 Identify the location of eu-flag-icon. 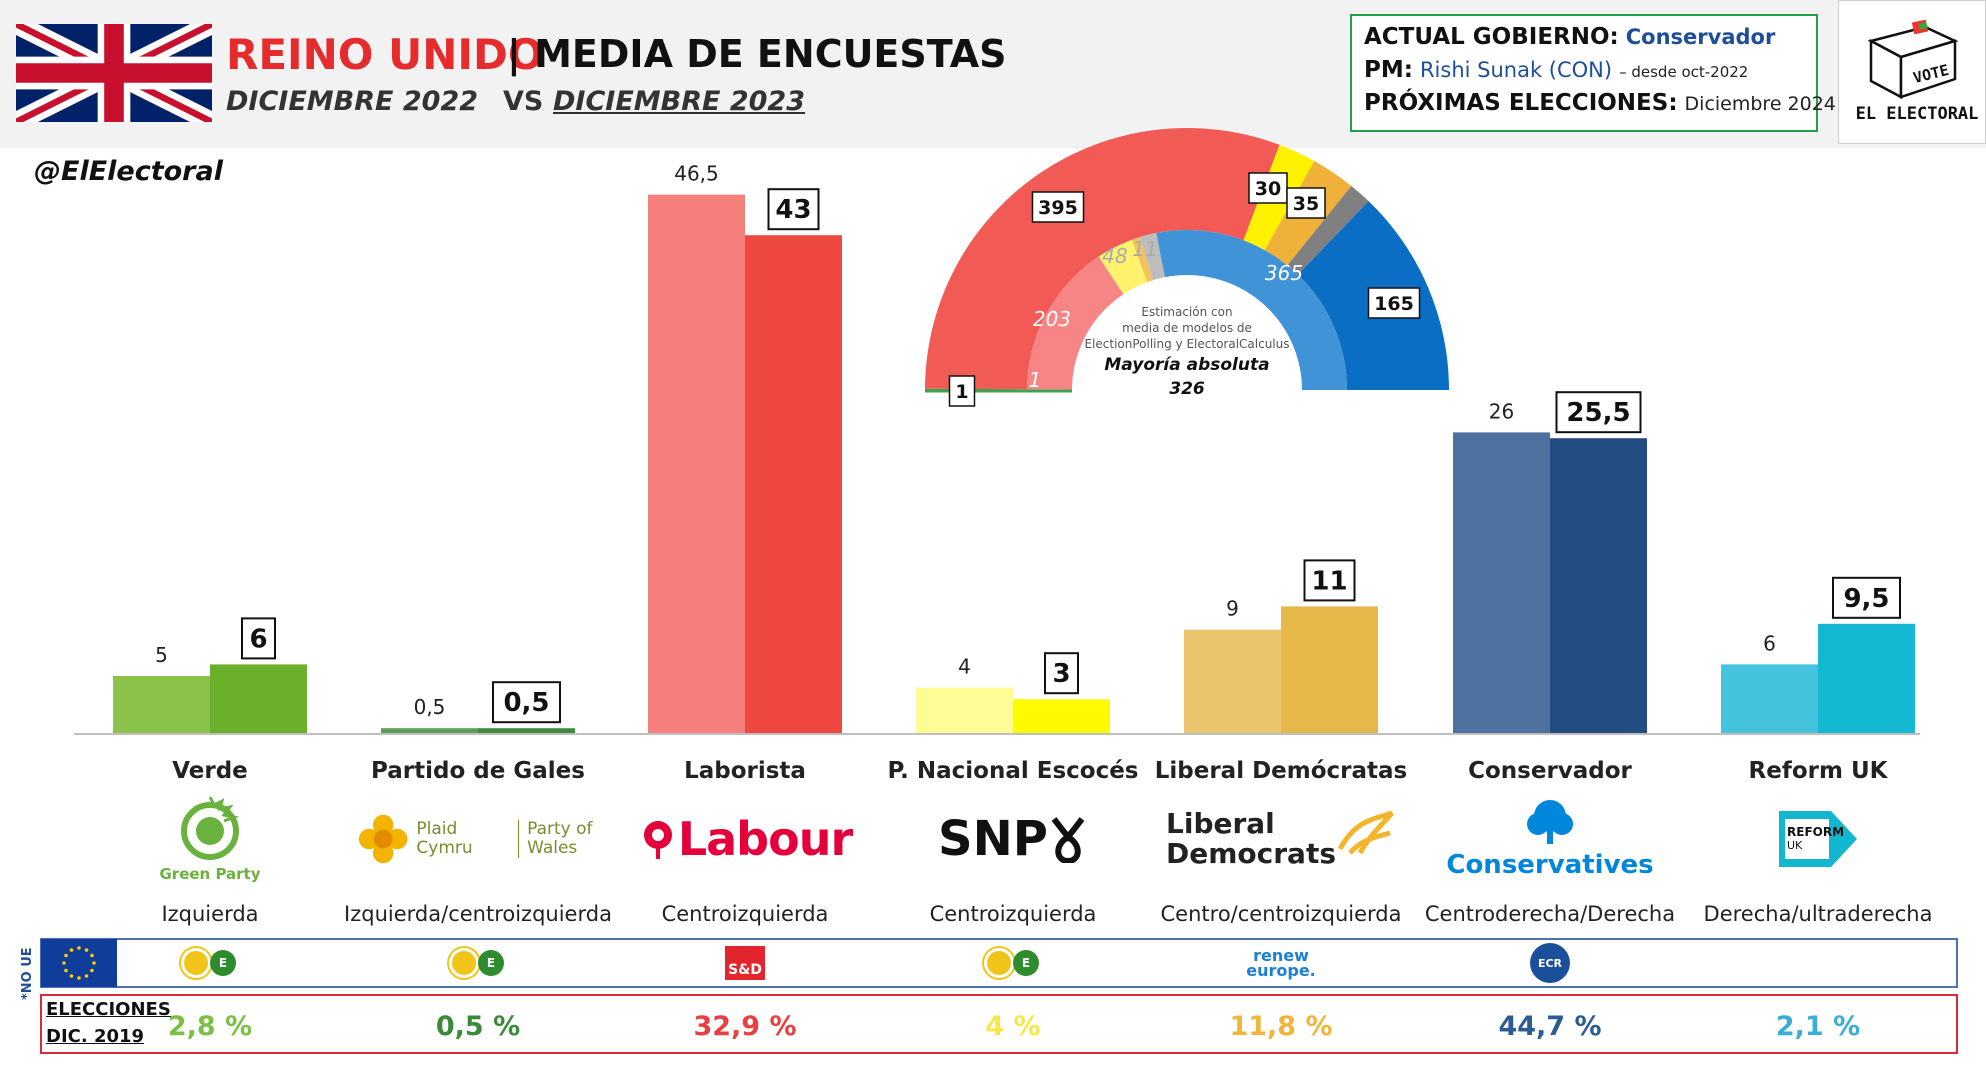
(79, 963).